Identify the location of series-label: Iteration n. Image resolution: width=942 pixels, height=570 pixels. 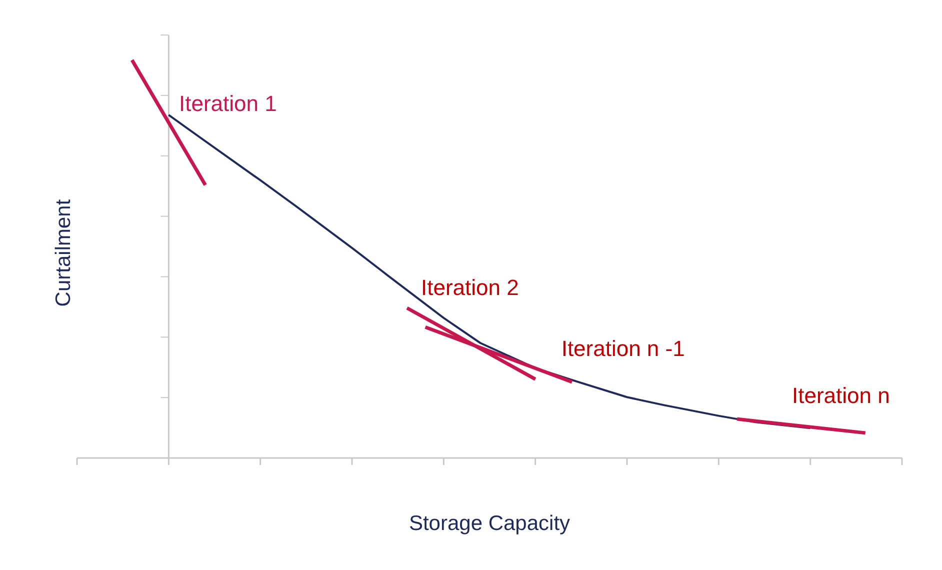
(841, 395).